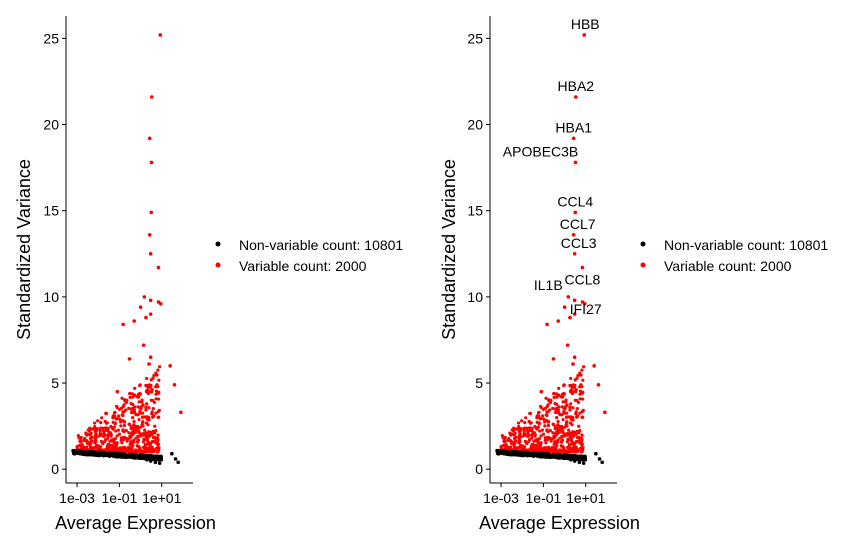 Image resolution: width=862 pixels, height=554 pixels. I want to click on gene-label: CCL4, so click(575, 201).